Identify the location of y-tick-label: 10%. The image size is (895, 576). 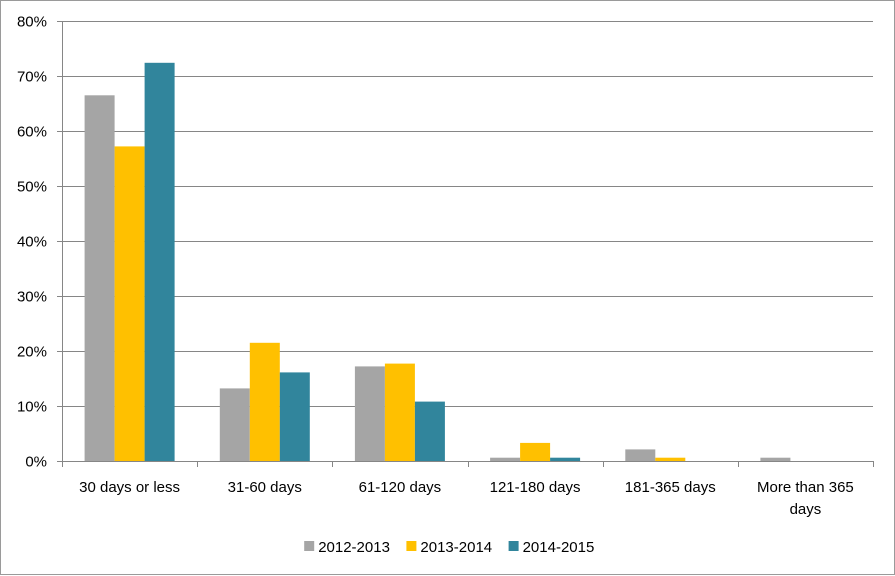
(32, 407).